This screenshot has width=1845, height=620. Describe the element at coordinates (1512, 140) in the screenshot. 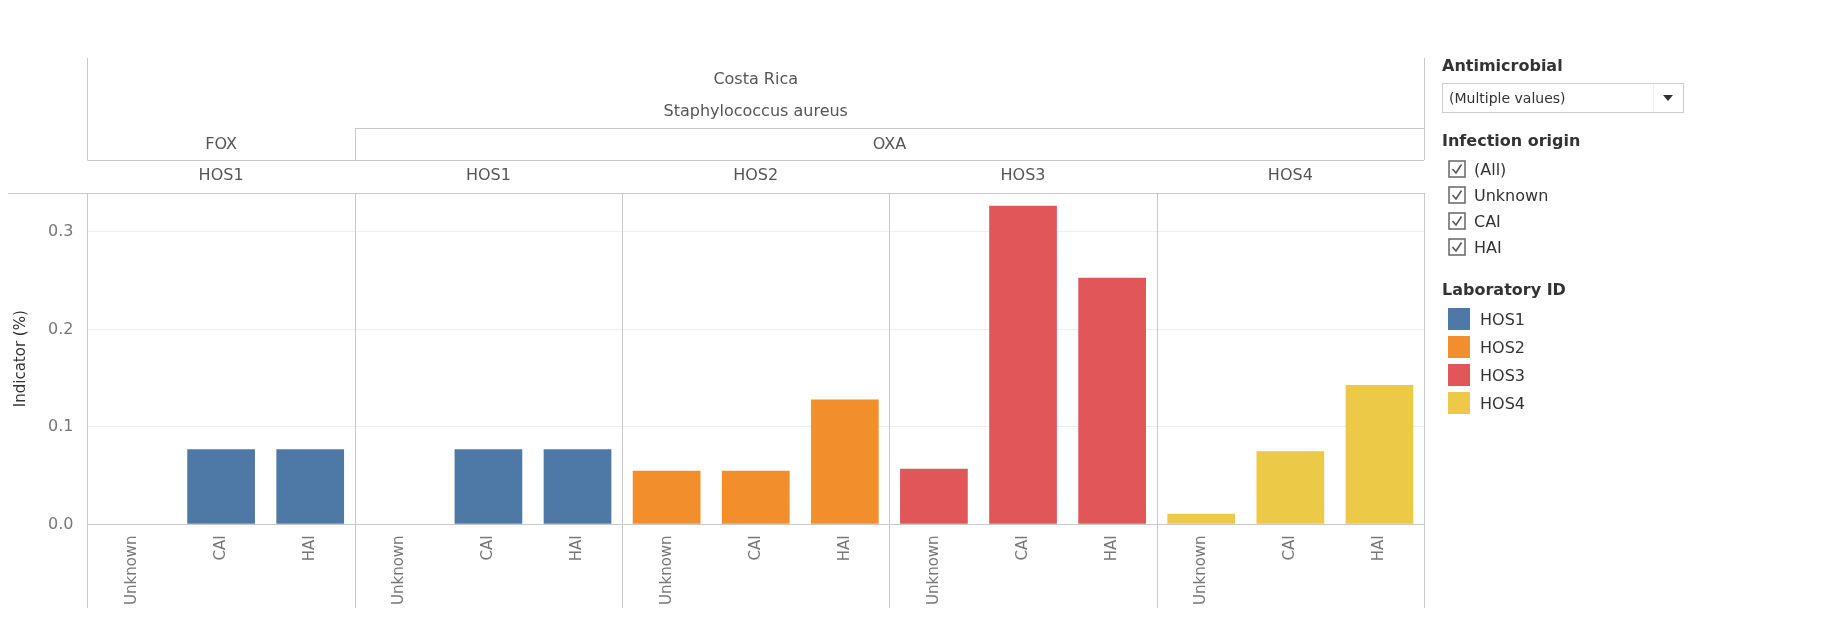

I see `text: Infection origin` at that location.